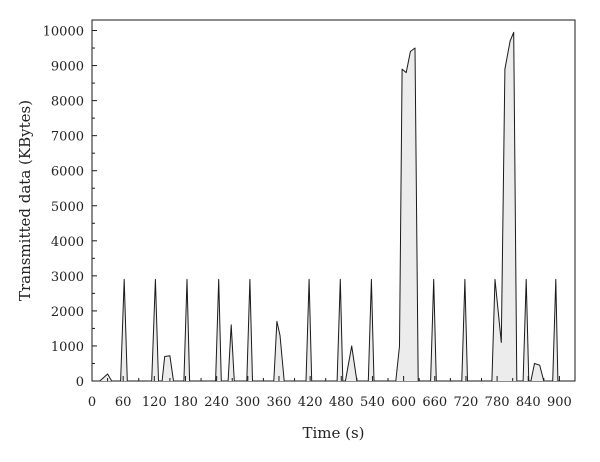 This screenshot has width=600, height=462. Describe the element at coordinates (341, 402) in the screenshot. I see `x-tick-label: 480` at that location.